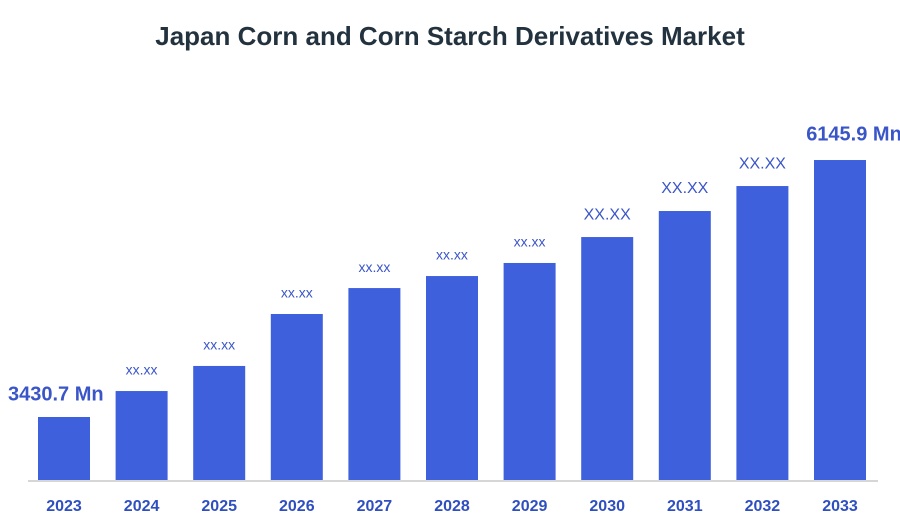 The height and width of the screenshot is (525, 900). Describe the element at coordinates (685, 506) in the screenshot. I see `x-tick-label: 2031` at that location.